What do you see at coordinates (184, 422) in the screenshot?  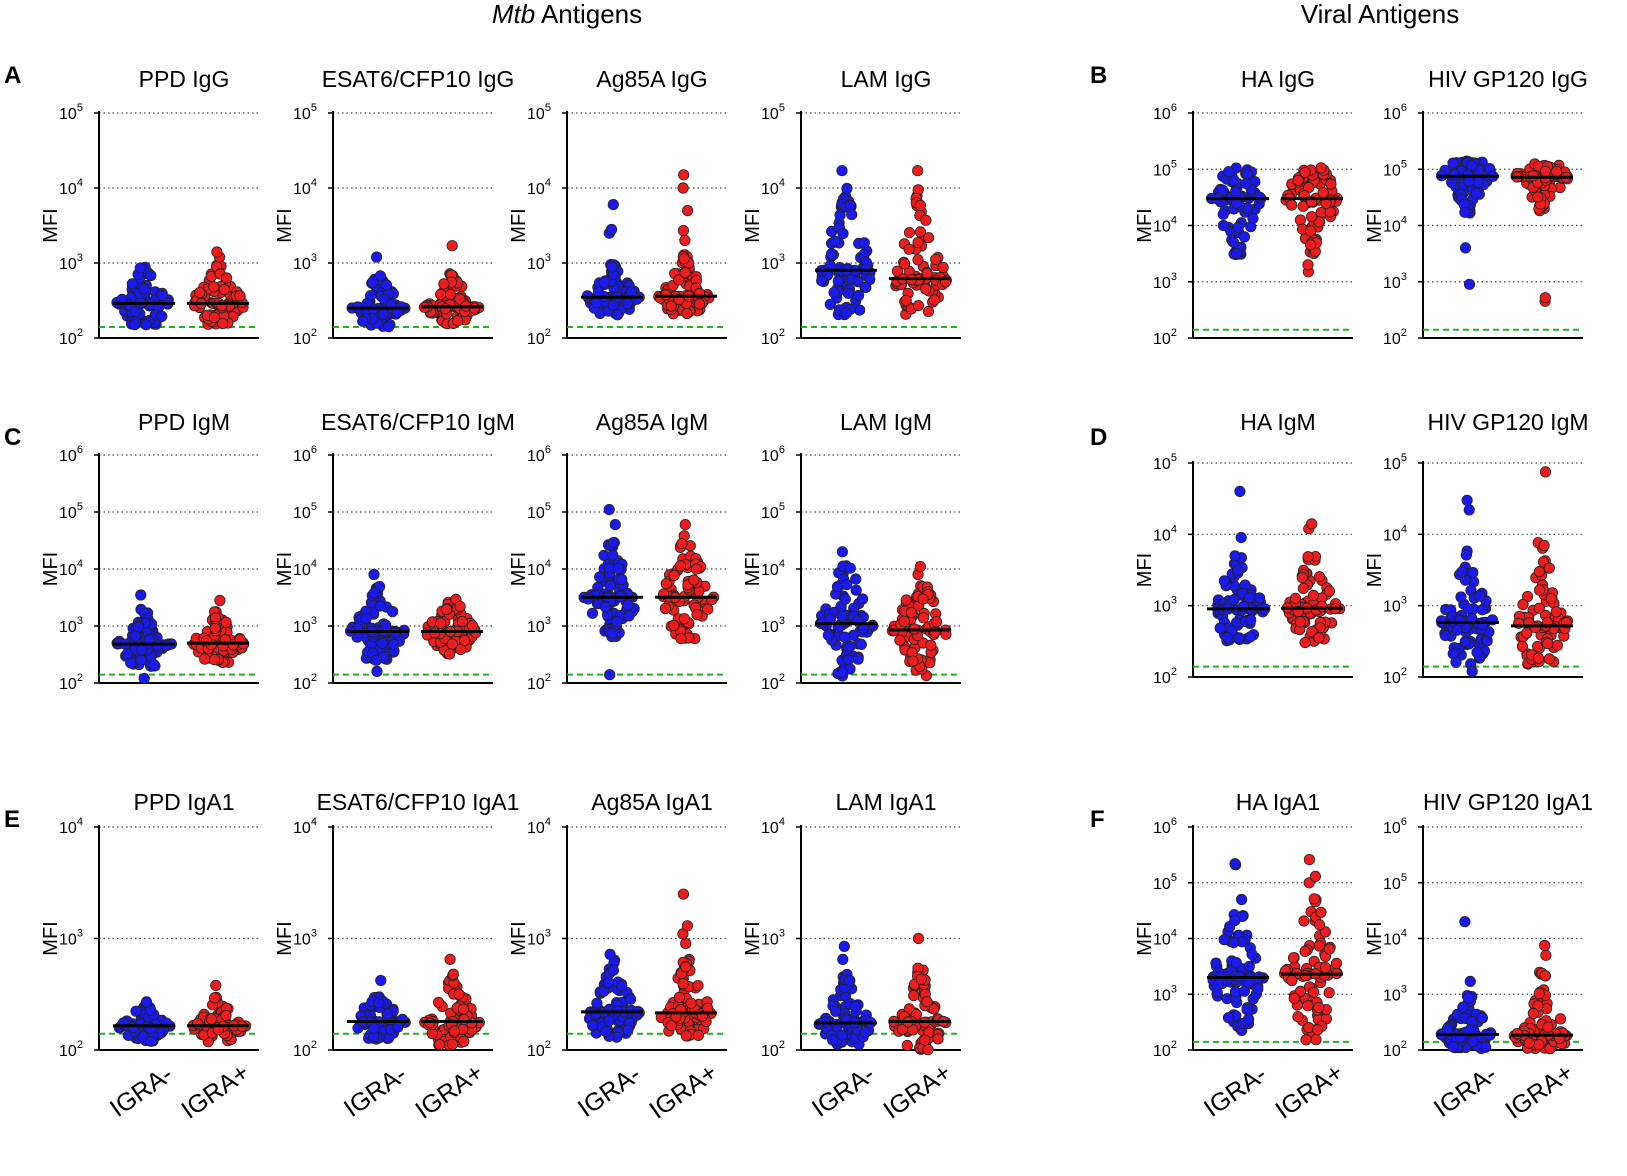 I see `chart-title: PPD IgM` at bounding box center [184, 422].